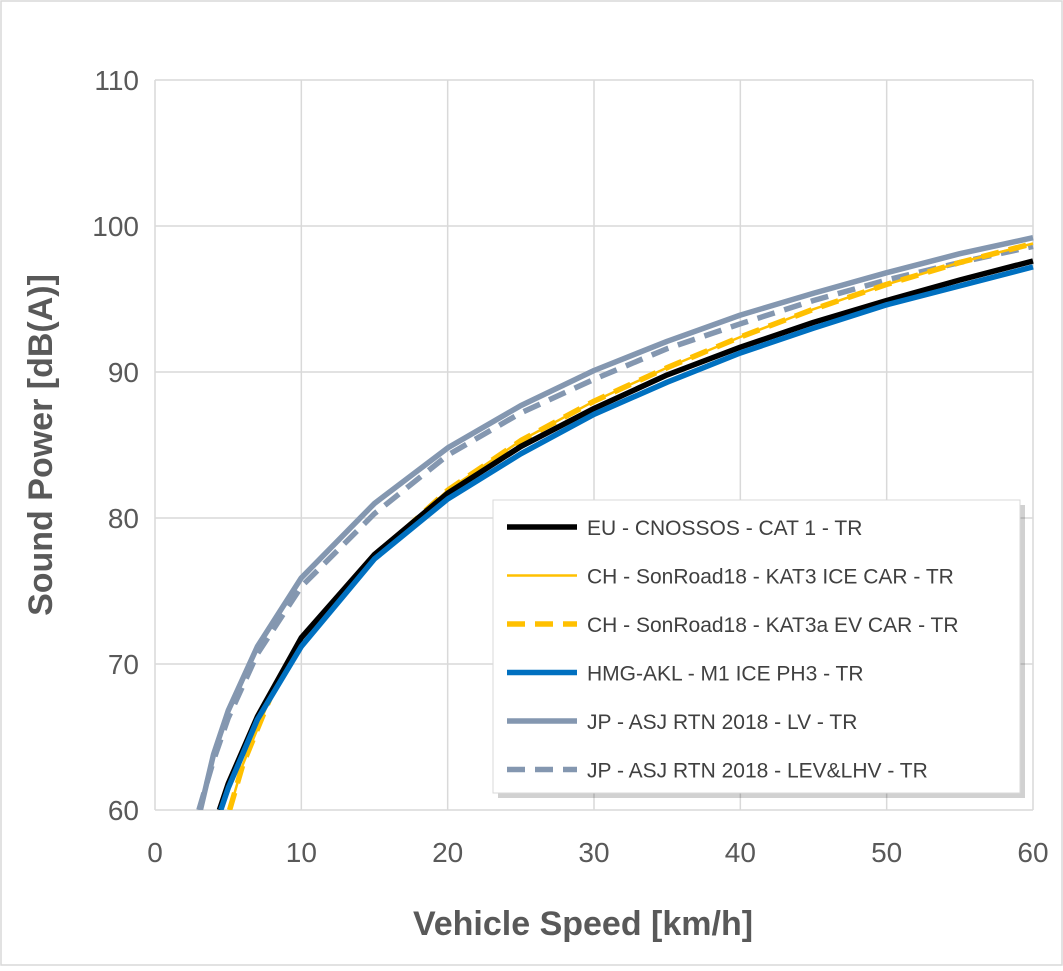 Image resolution: width=1063 pixels, height=971 pixels. What do you see at coordinates (301, 852) in the screenshot?
I see `x-tick-label: 10` at bounding box center [301, 852].